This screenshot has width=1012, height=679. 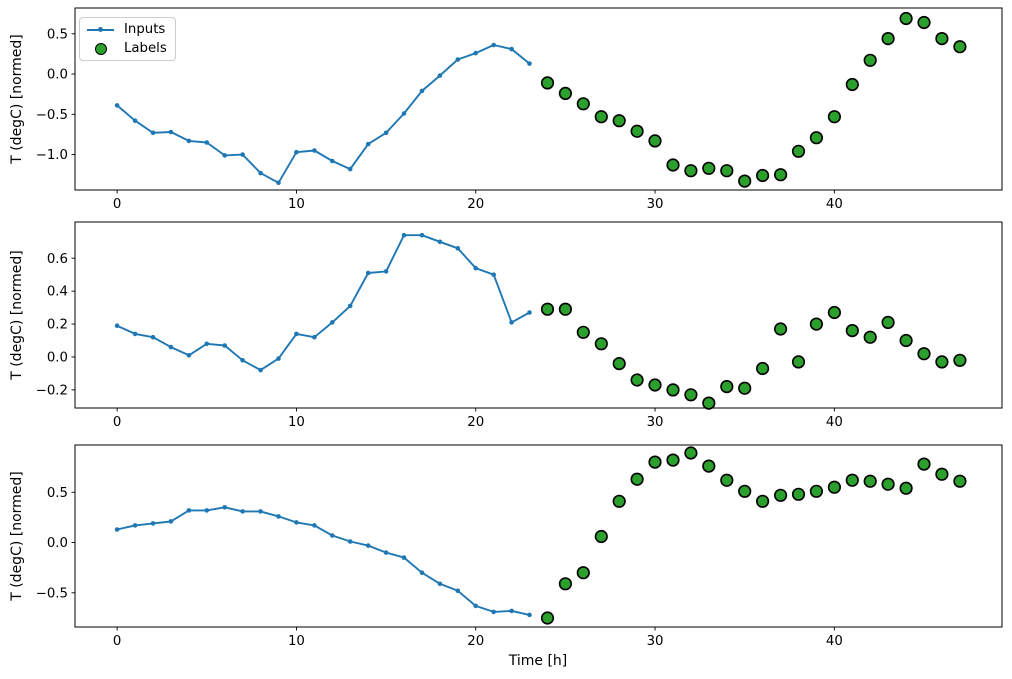 I want to click on y-axis-label-subplot-1: T (degC) [normed], so click(x=17, y=99).